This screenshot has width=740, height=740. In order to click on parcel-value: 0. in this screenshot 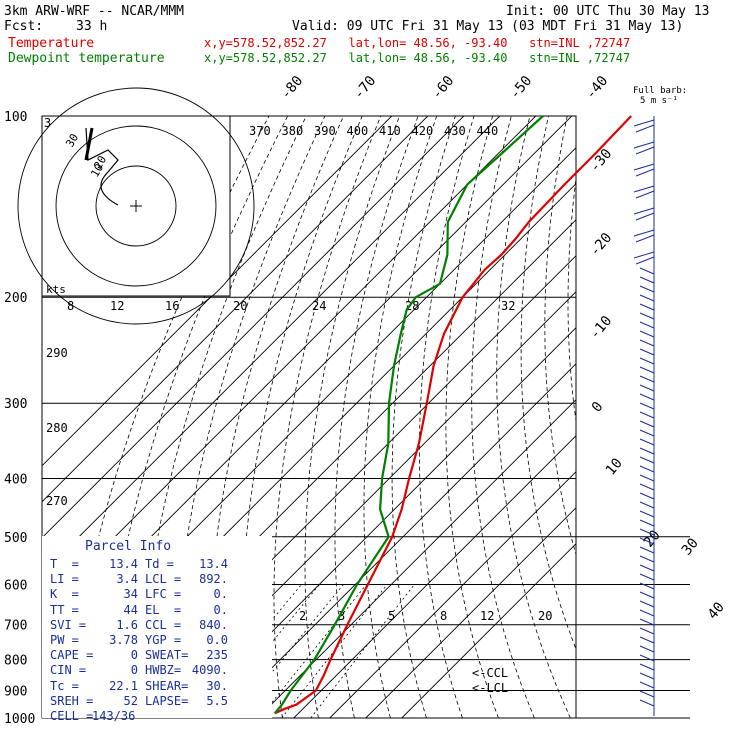, I will do `click(220, 609)`.